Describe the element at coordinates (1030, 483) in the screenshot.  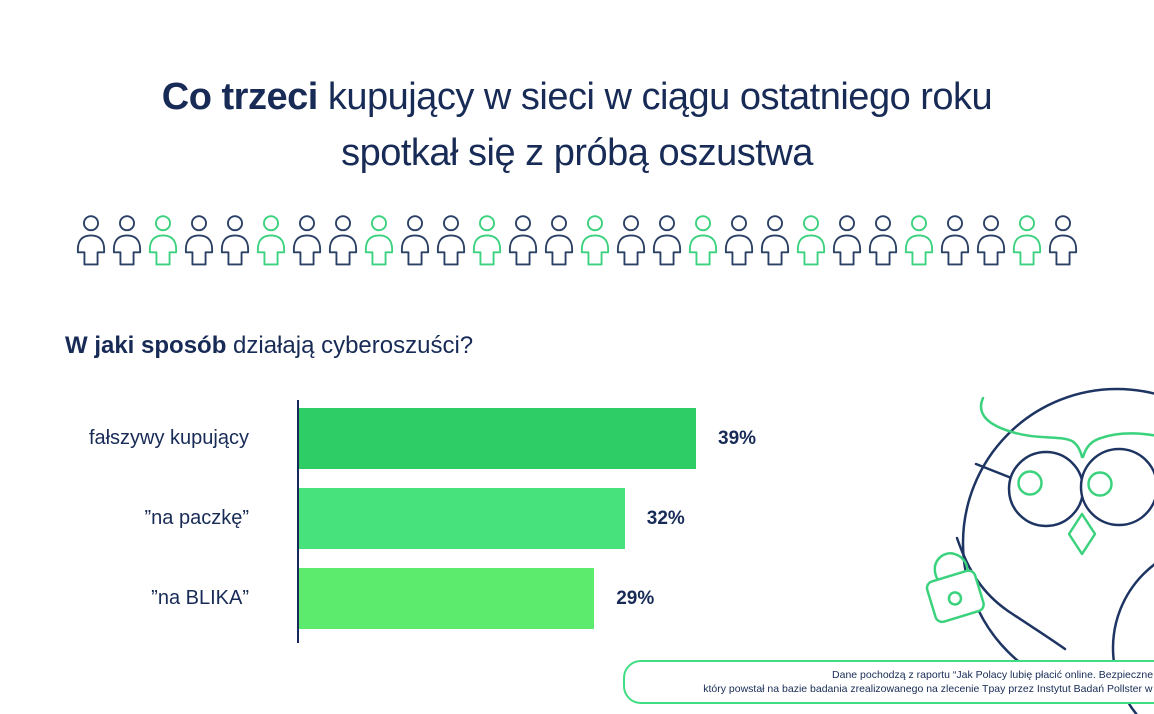
I see `owl-left-pupil` at that location.